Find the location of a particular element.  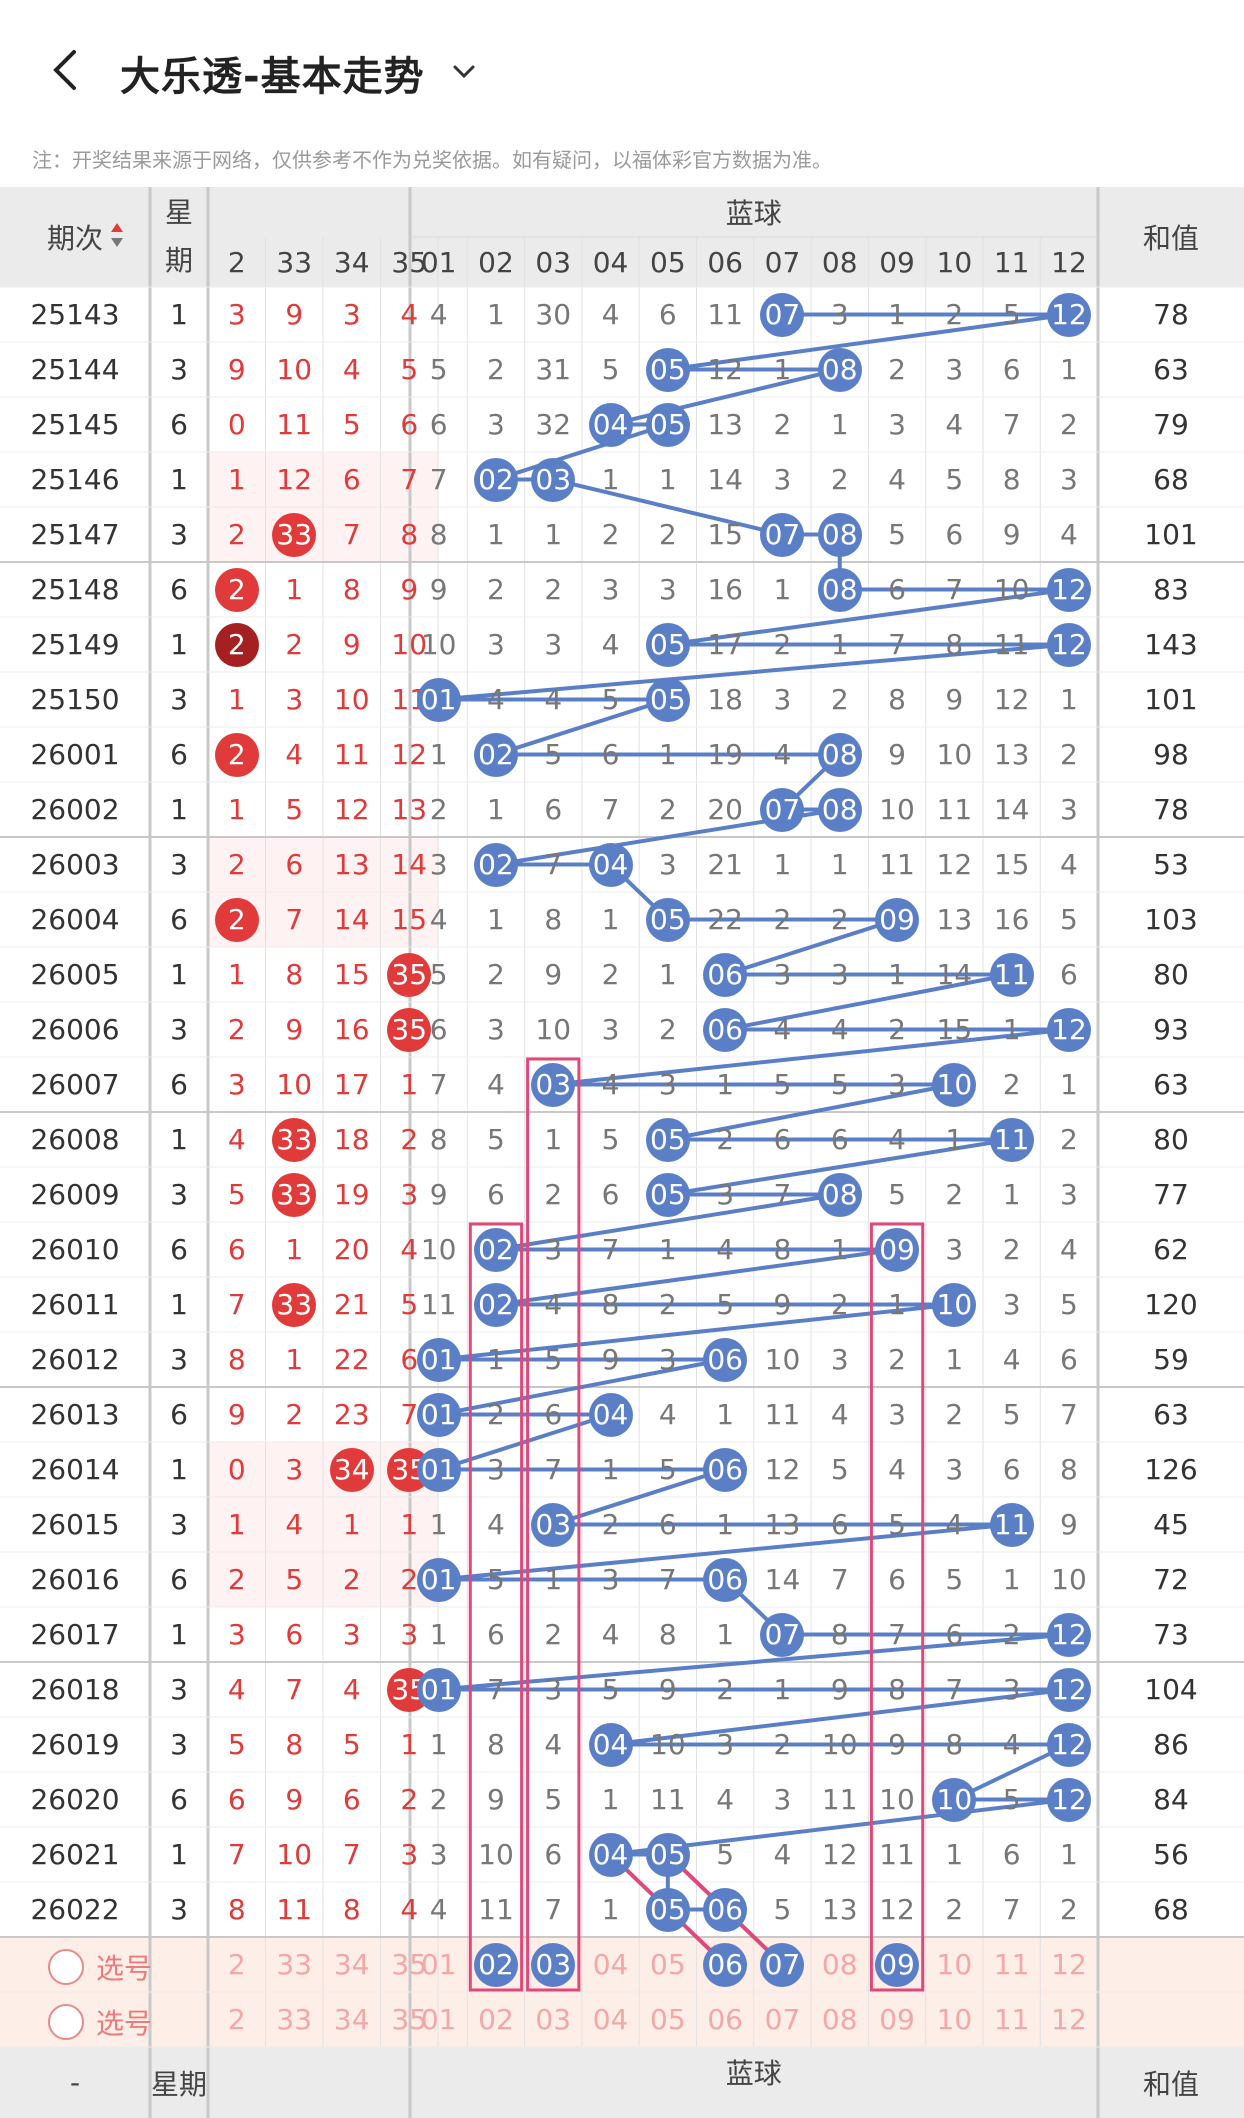

pick-front-cell: 33 is located at coordinates (294, 2019).